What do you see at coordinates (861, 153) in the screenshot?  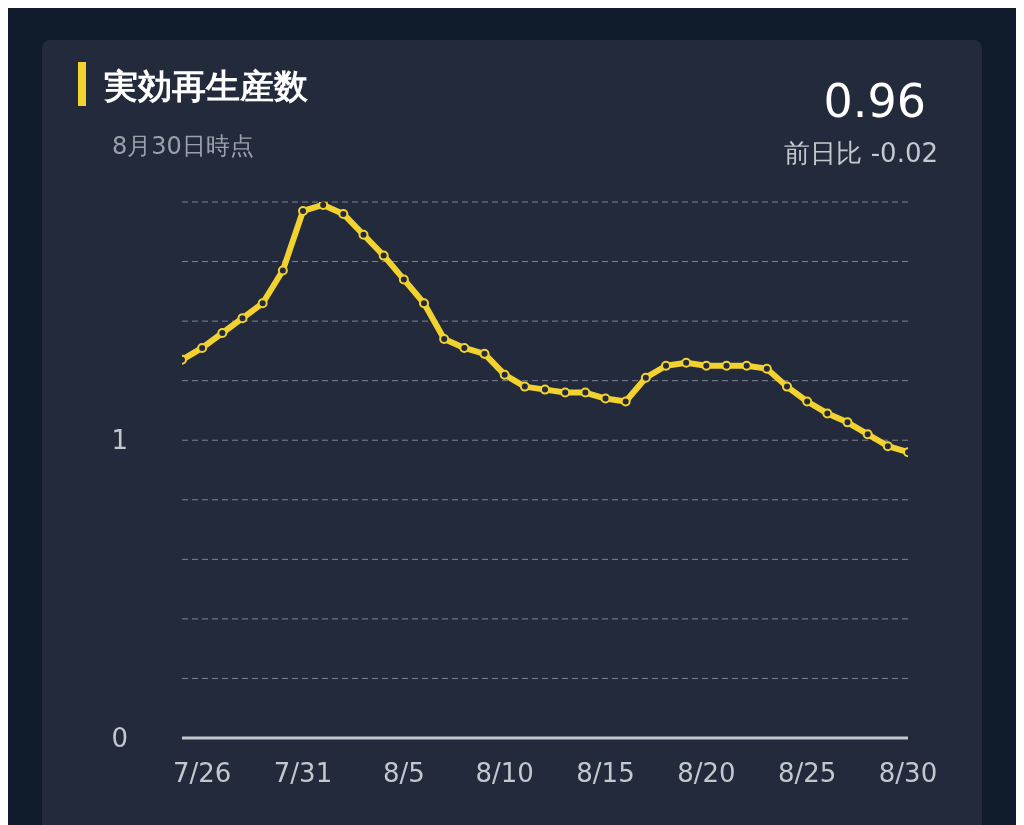 I see `text: 前日比 -0.02` at bounding box center [861, 153].